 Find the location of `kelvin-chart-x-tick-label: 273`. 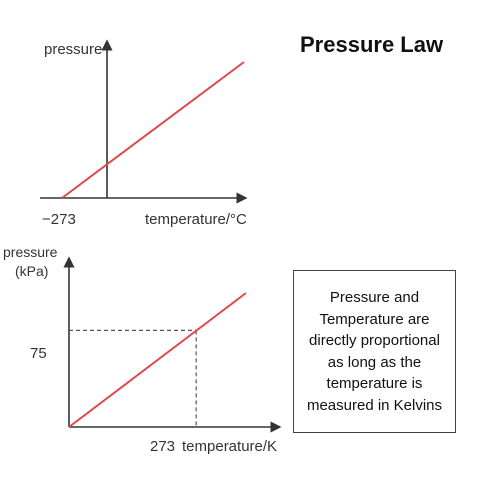

kelvin-chart-x-tick-label: 273 is located at coordinates (162, 446).